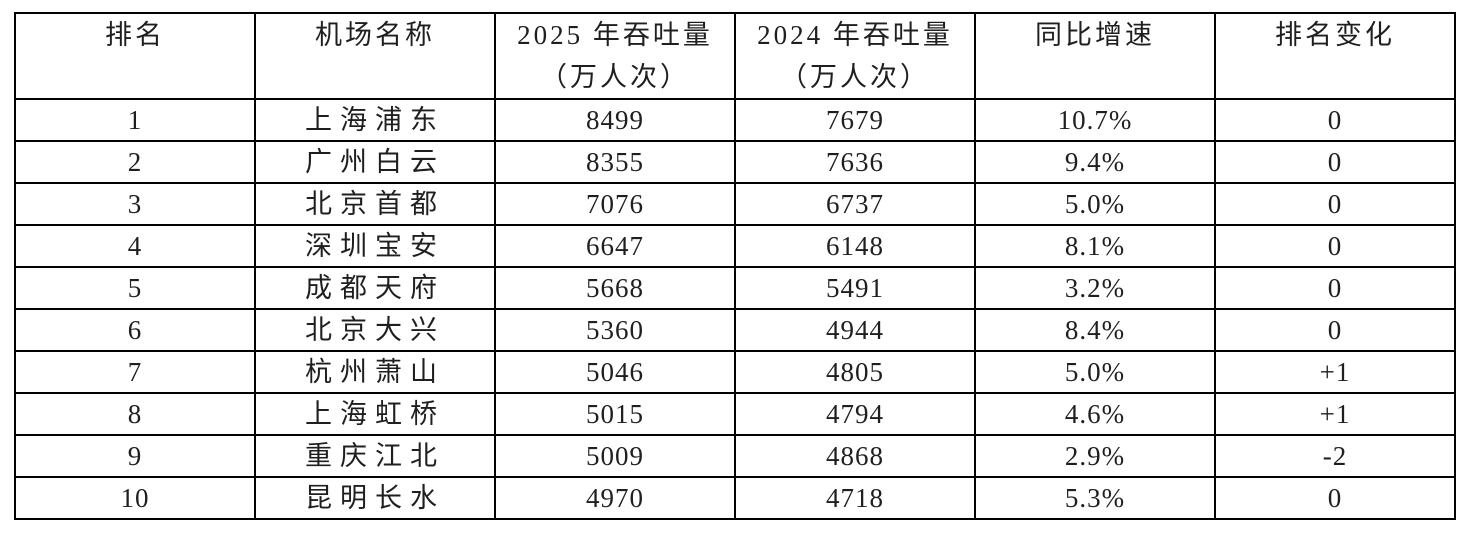  I want to click on table-row: 9 重庆江北 5009 4868 2.9% -2, so click(735, 456).